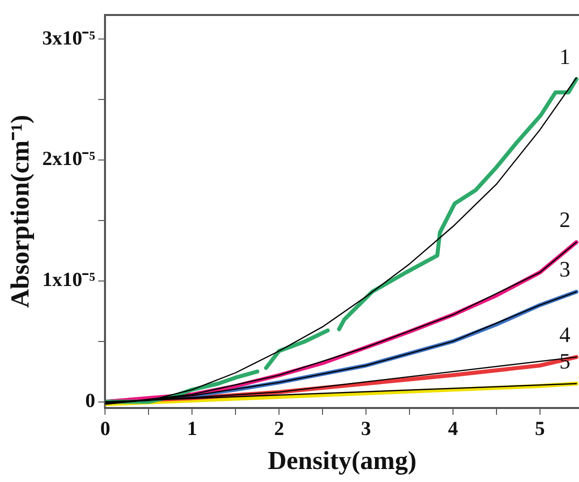  I want to click on y-tick-label: 2x10⁻⁵, so click(69, 159).